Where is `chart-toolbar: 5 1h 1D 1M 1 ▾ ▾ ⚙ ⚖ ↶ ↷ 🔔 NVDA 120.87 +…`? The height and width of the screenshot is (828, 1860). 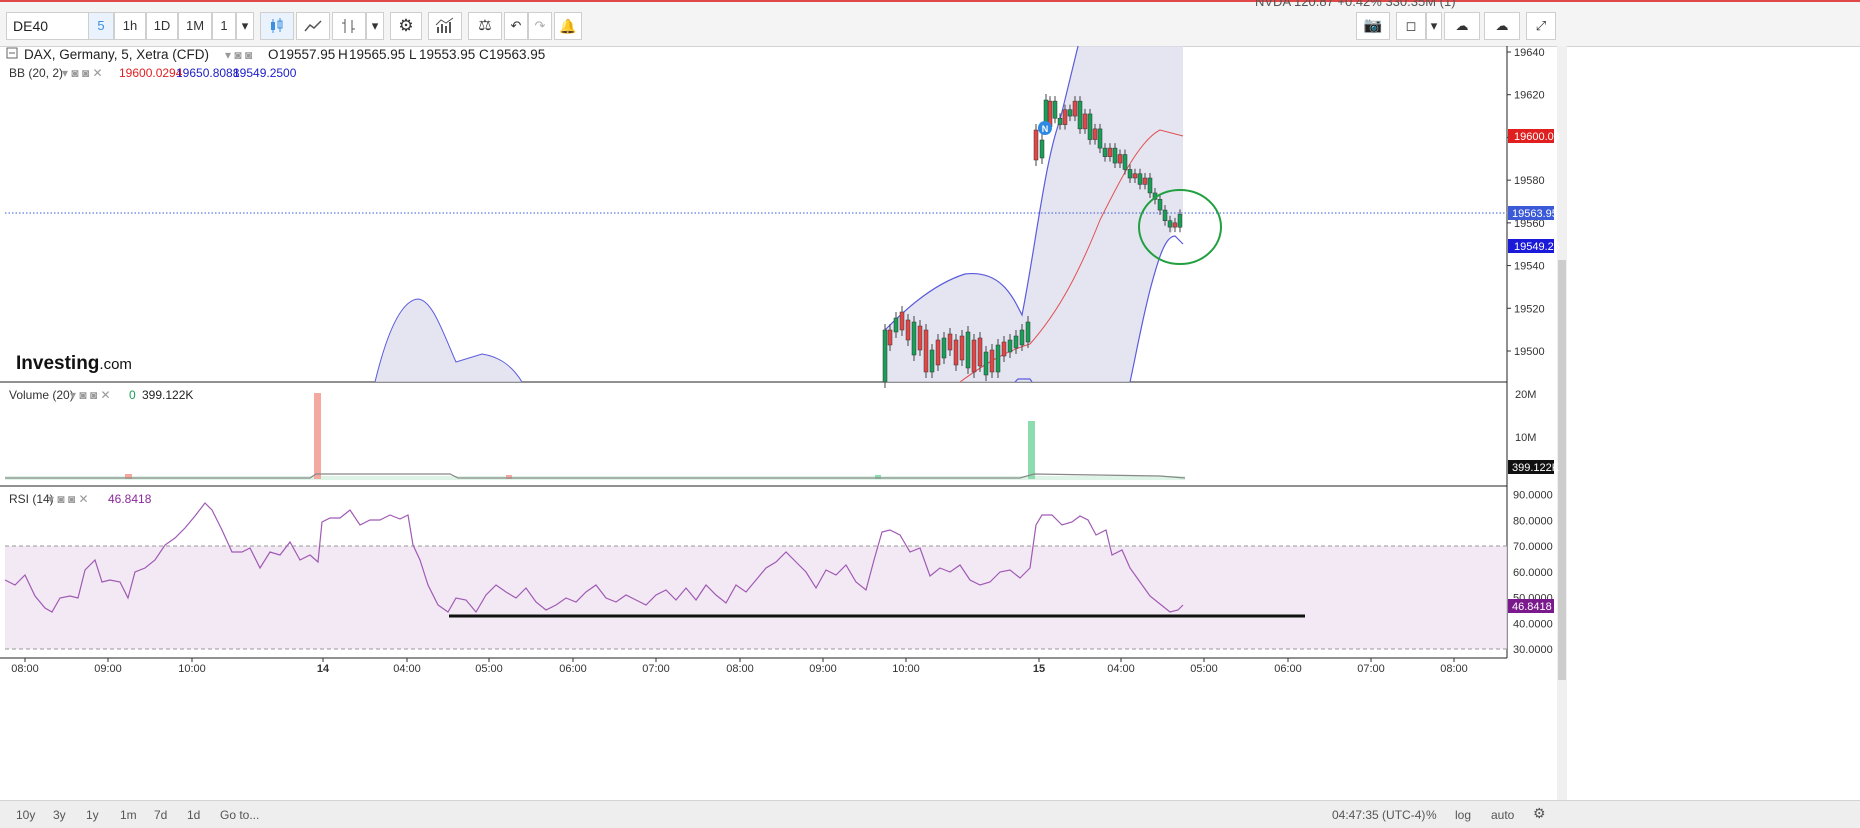 chart-toolbar: 5 1h 1D 1M 1 ▾ ▾ ⚙ ⚖ ↶ ↷ 🔔 NVDA 120.87 +… is located at coordinates (930, 23).